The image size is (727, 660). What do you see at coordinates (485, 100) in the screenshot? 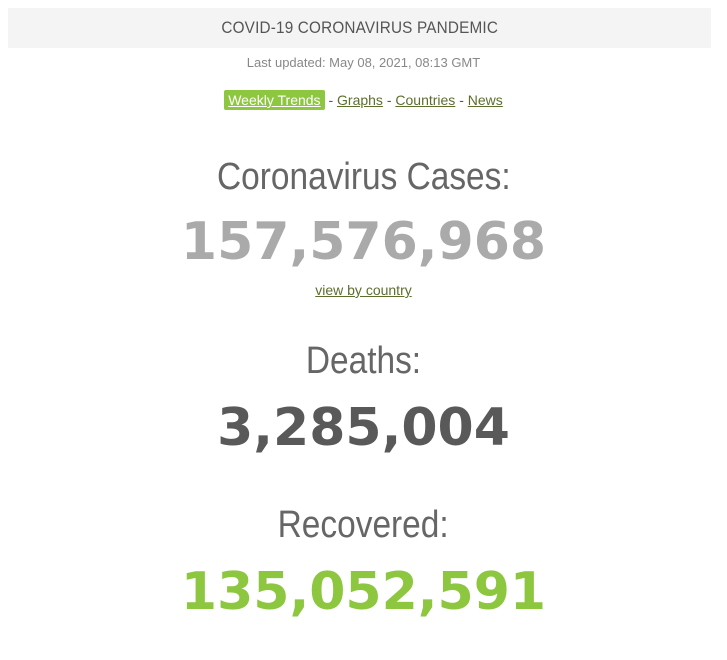
I see `nav-link-news: News` at bounding box center [485, 100].